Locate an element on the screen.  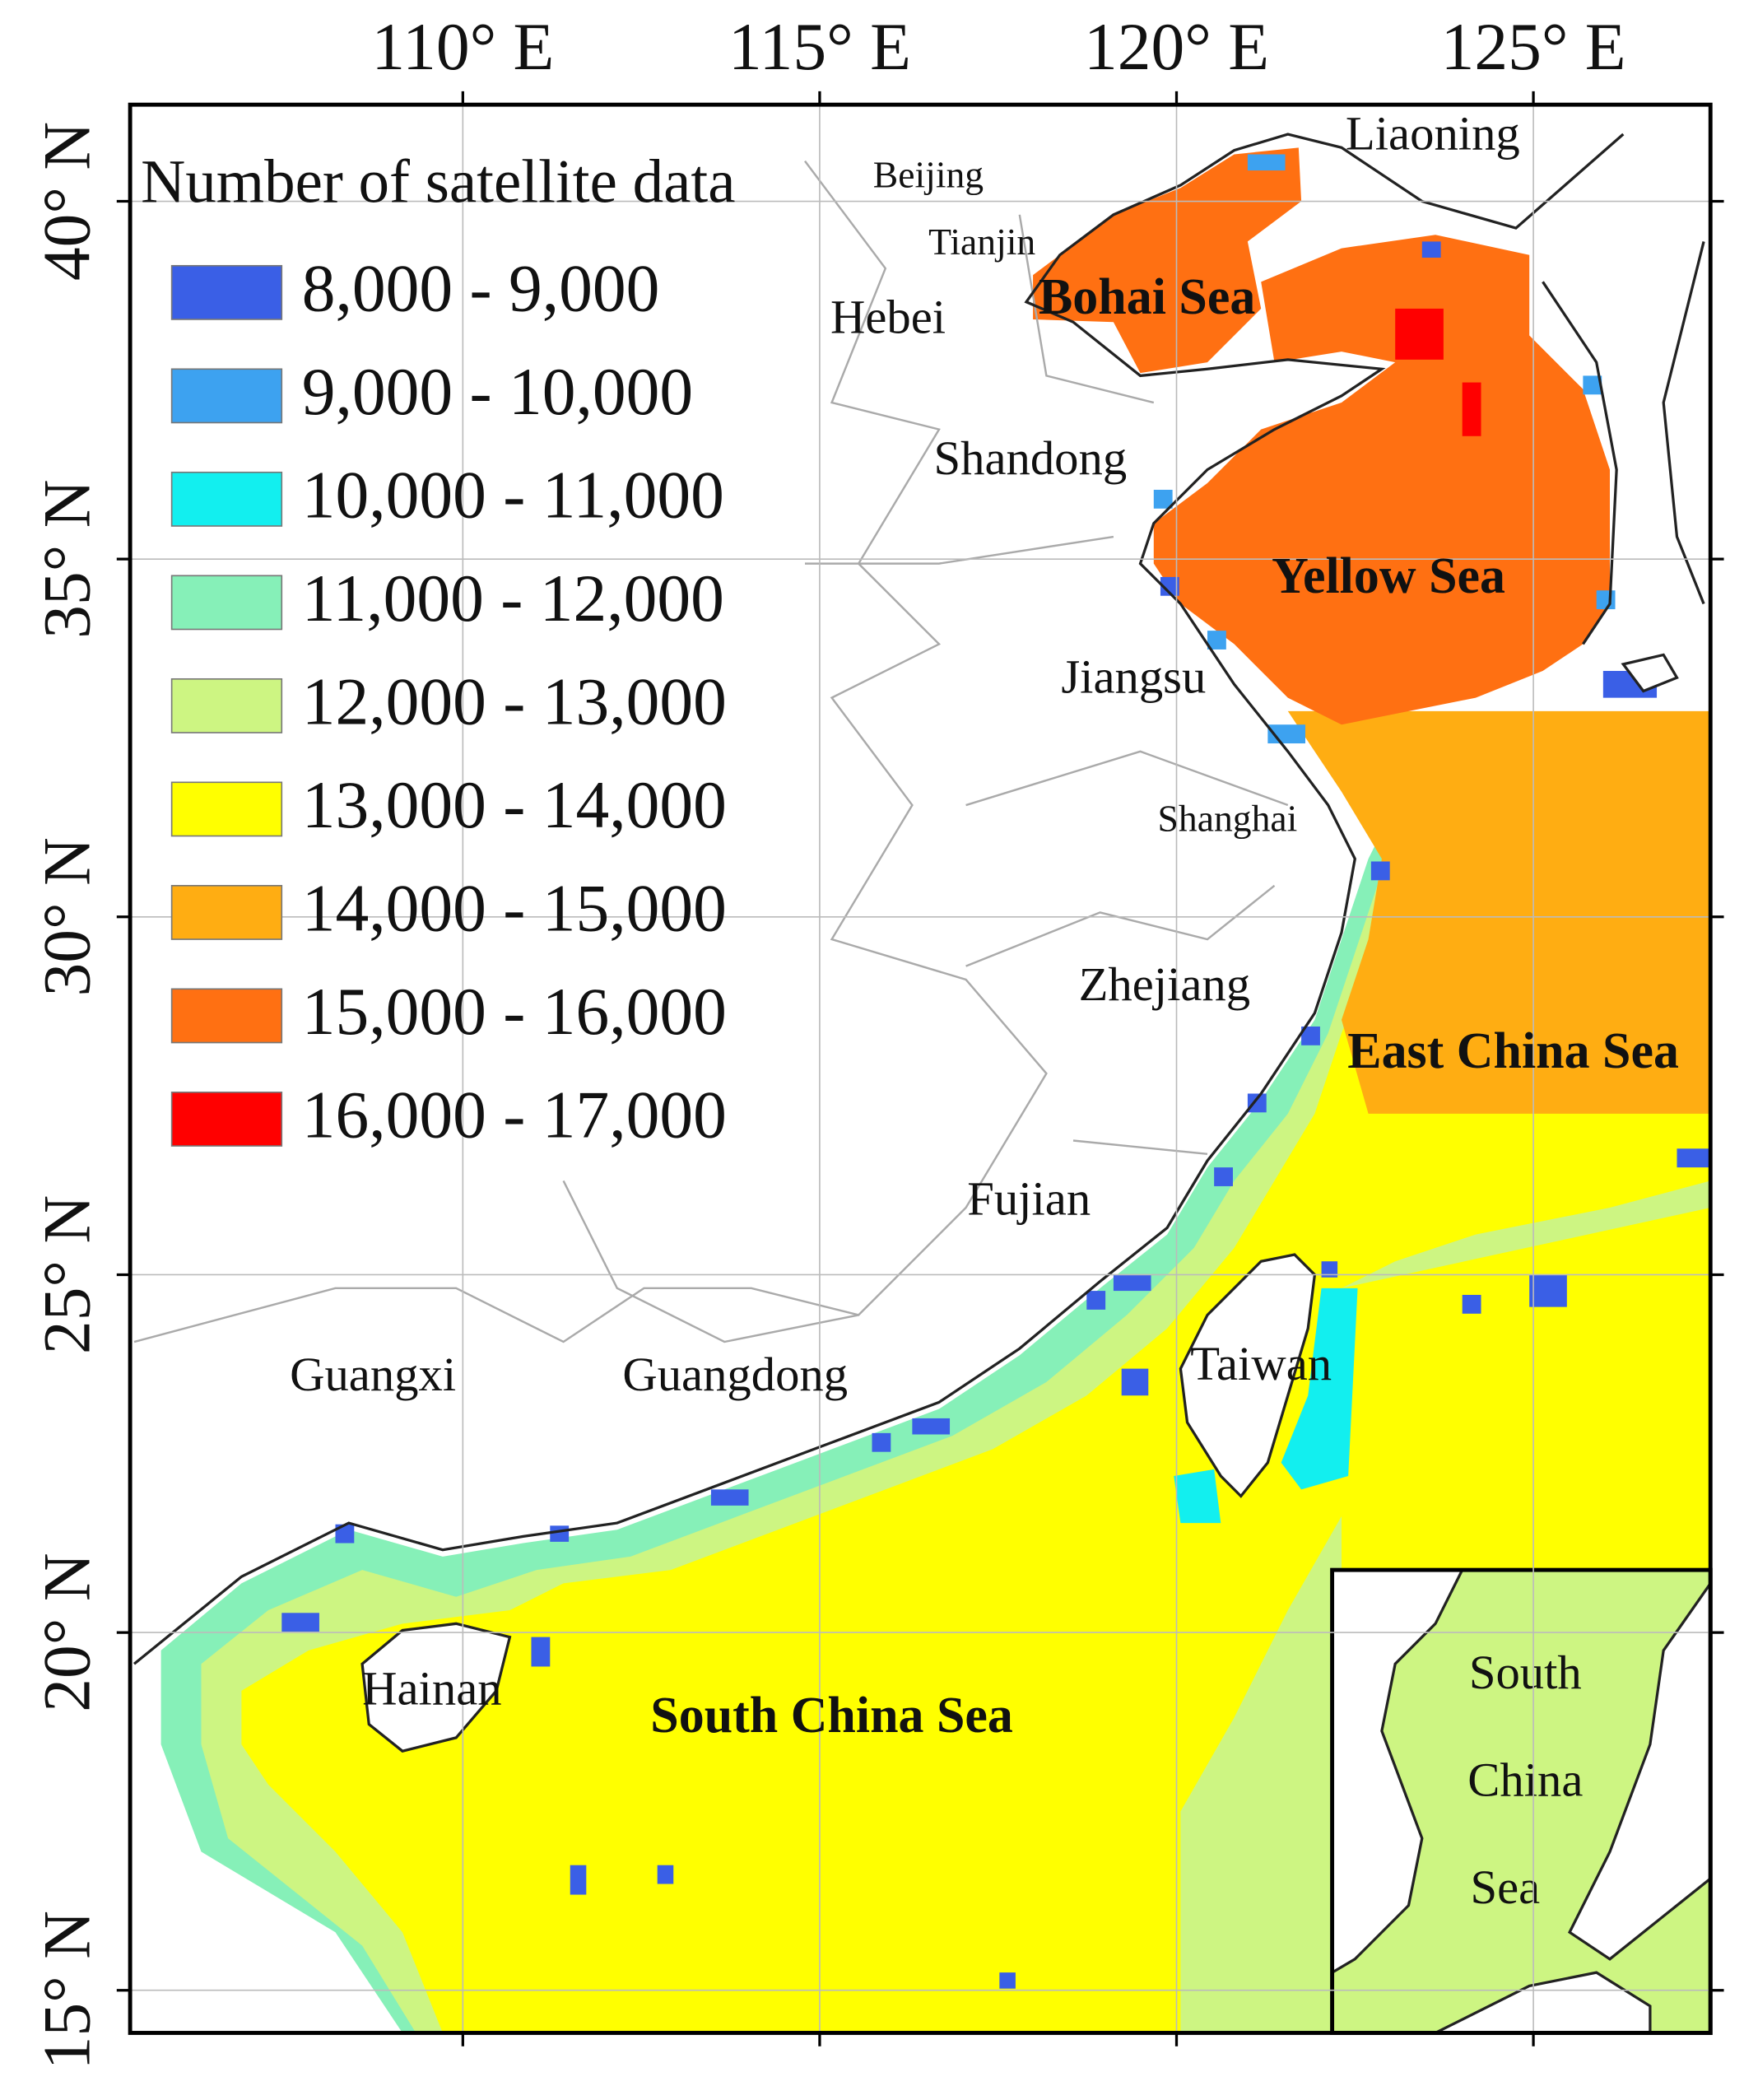
latitude-label: 40° N is located at coordinates (66, 201).